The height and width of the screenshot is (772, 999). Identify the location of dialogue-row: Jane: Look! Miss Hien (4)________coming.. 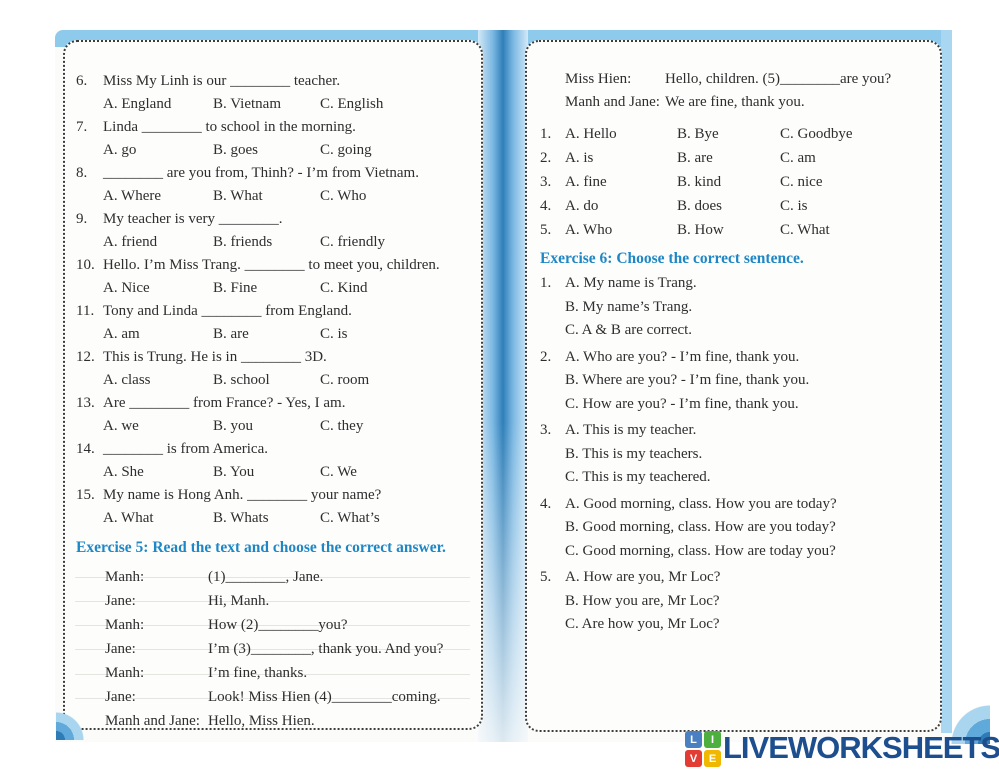
(273, 697).